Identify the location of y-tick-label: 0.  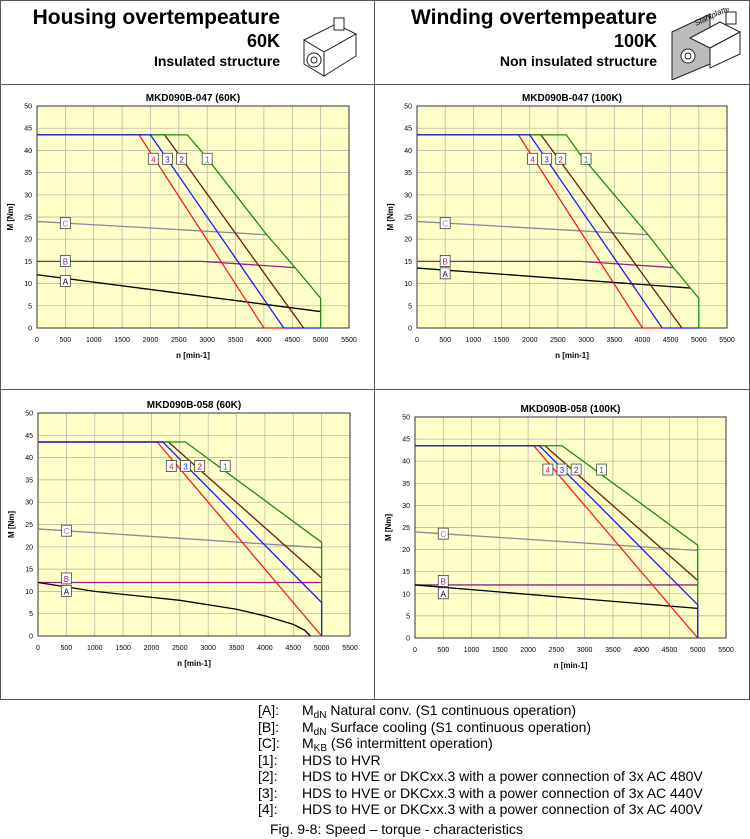
(408, 639).